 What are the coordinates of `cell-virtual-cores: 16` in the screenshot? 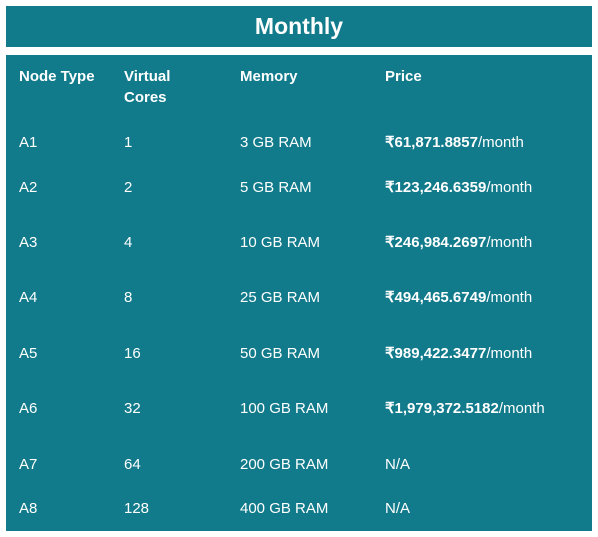 It's located at (132, 353).